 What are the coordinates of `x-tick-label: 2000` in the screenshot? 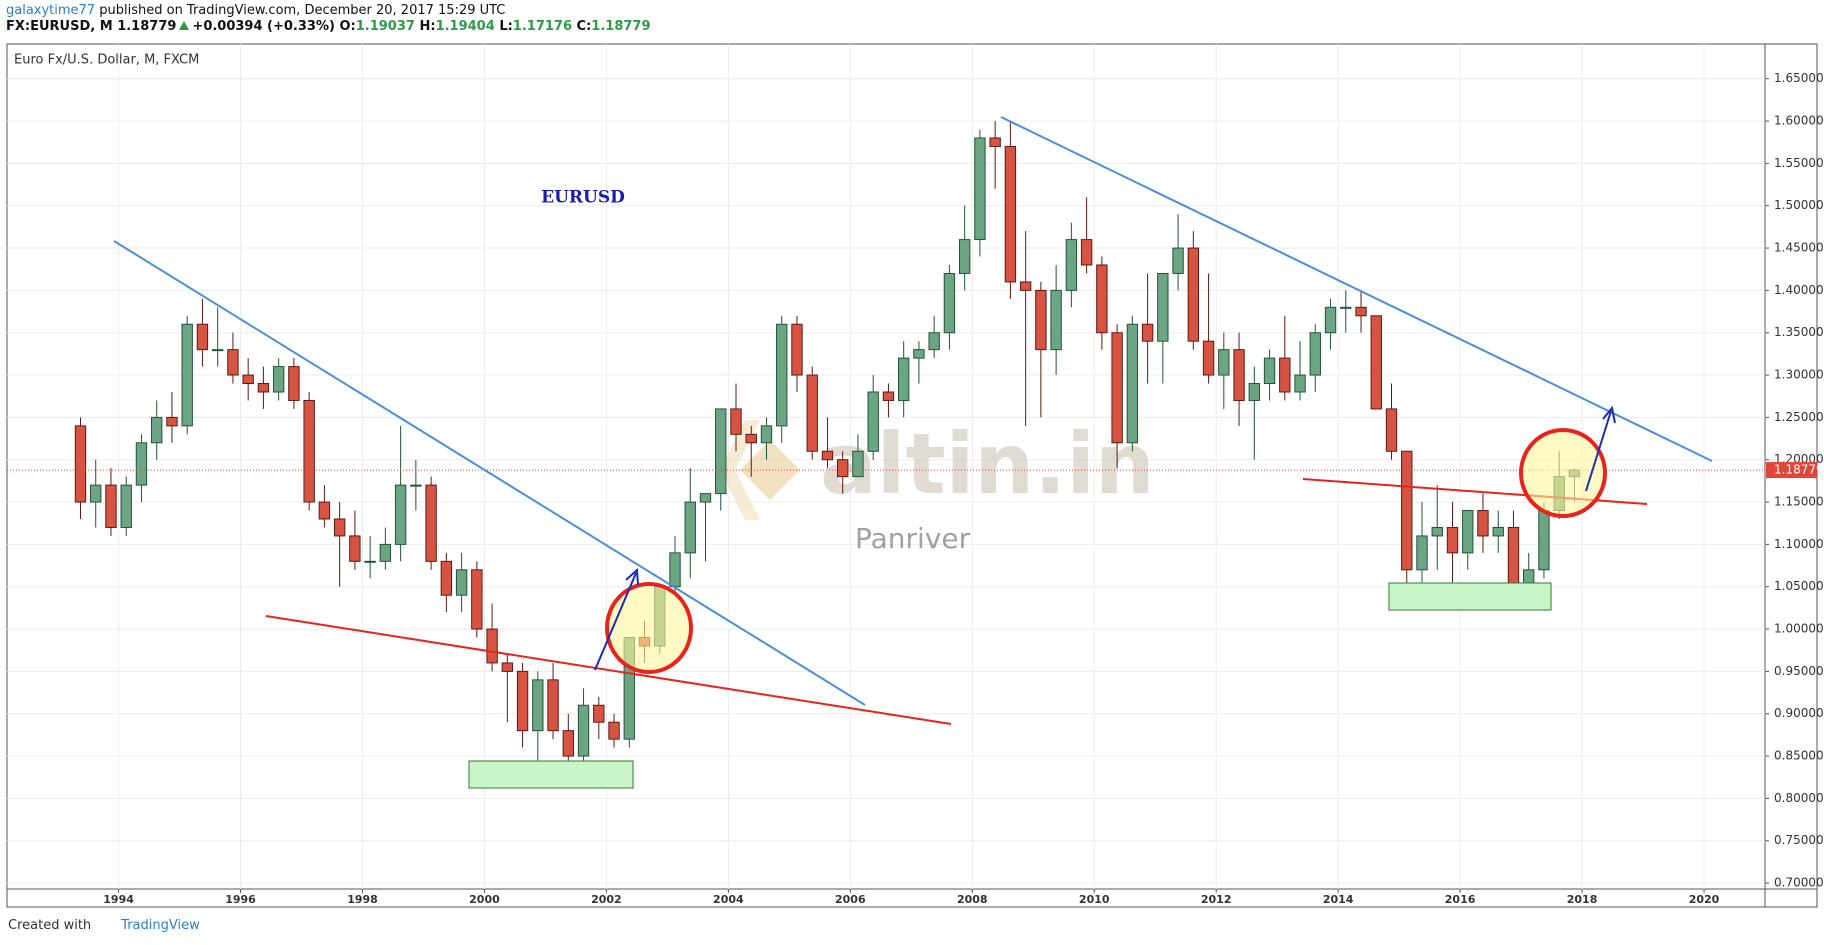 It's located at (484, 899).